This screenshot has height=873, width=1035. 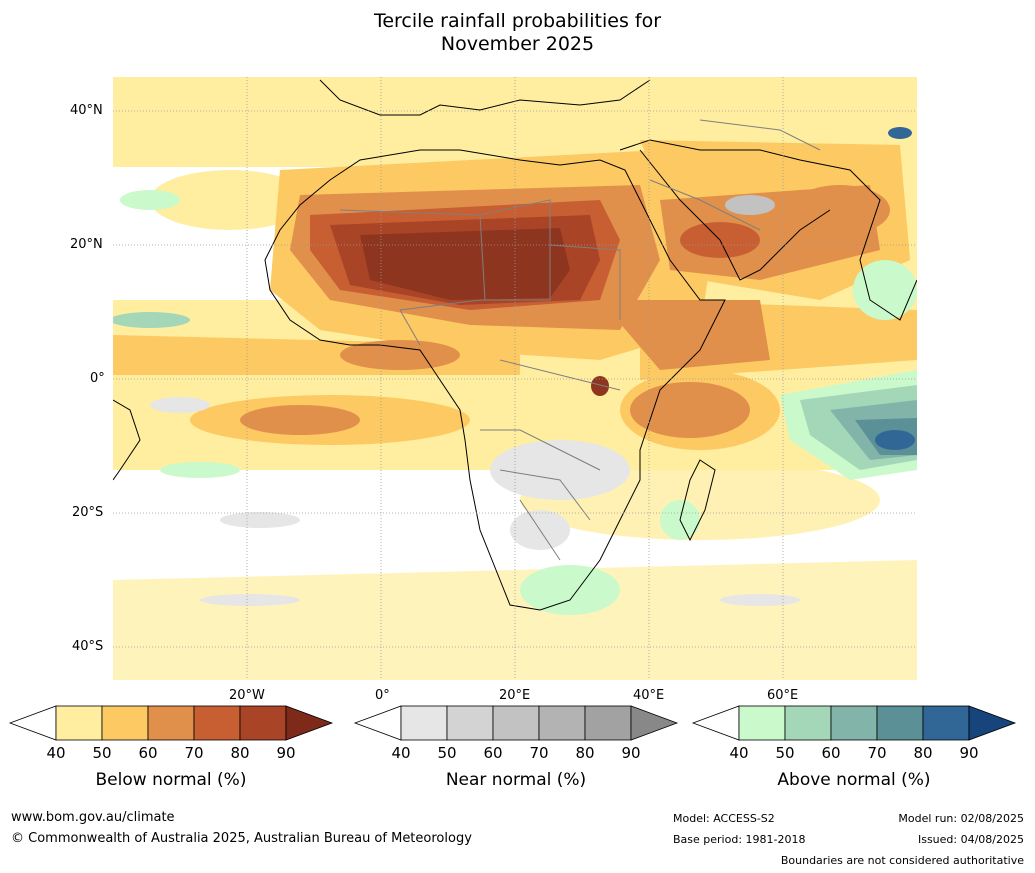 What do you see at coordinates (961, 818) in the screenshot?
I see `model-run-date: Model run: 02/08/2025` at bounding box center [961, 818].